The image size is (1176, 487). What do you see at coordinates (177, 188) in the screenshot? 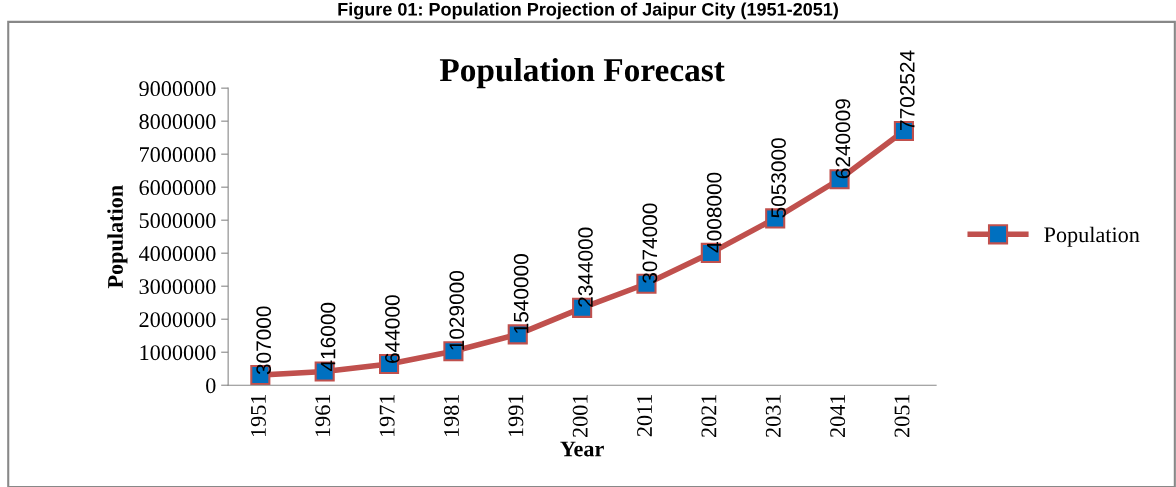
I see `y-tick-label: 6000000` at bounding box center [177, 188].